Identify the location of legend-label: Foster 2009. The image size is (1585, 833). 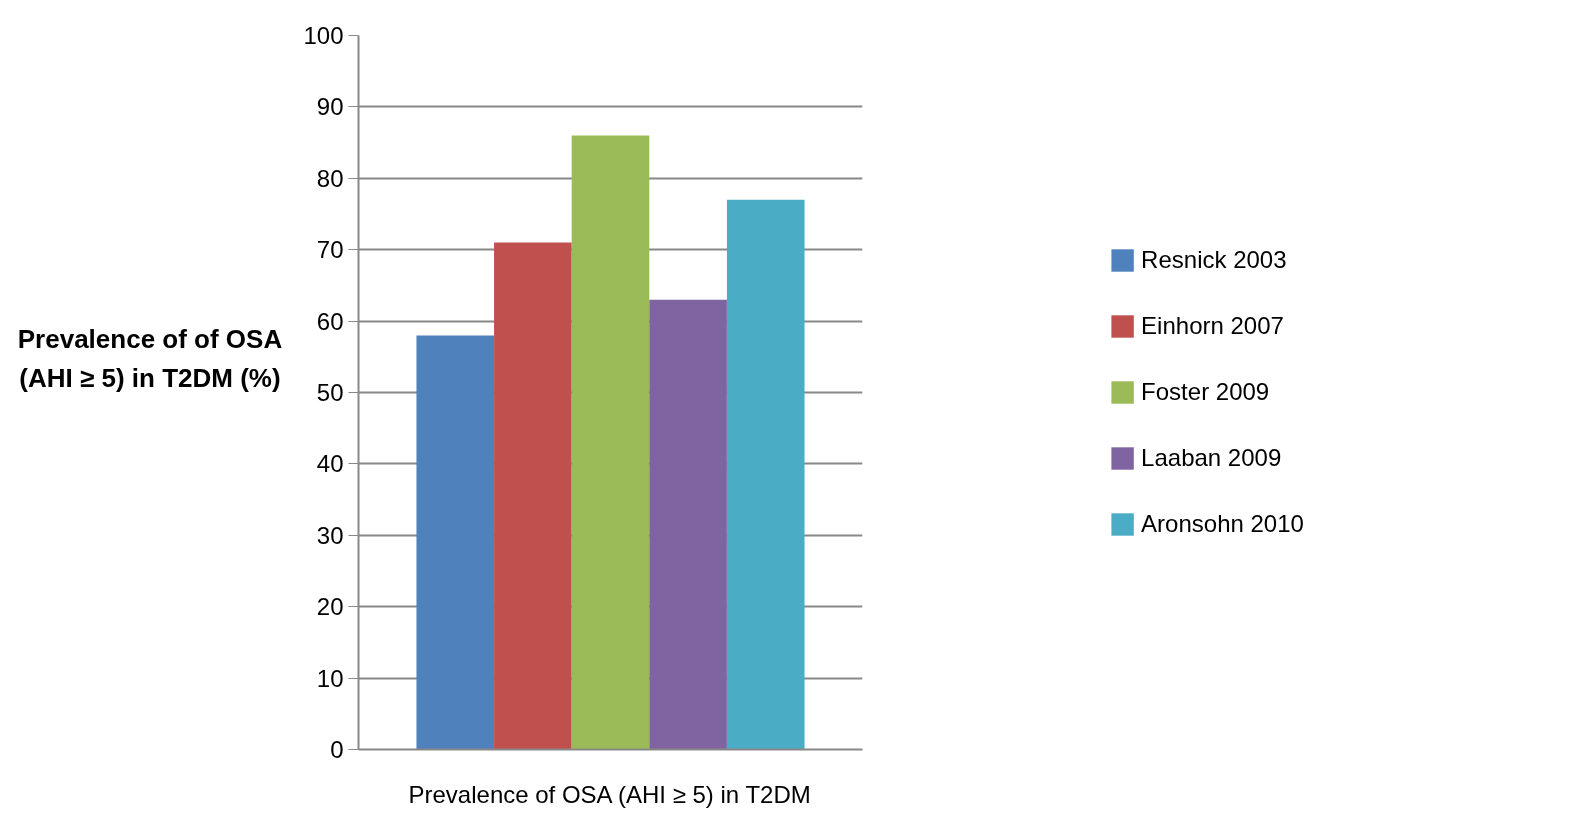
(1205, 392).